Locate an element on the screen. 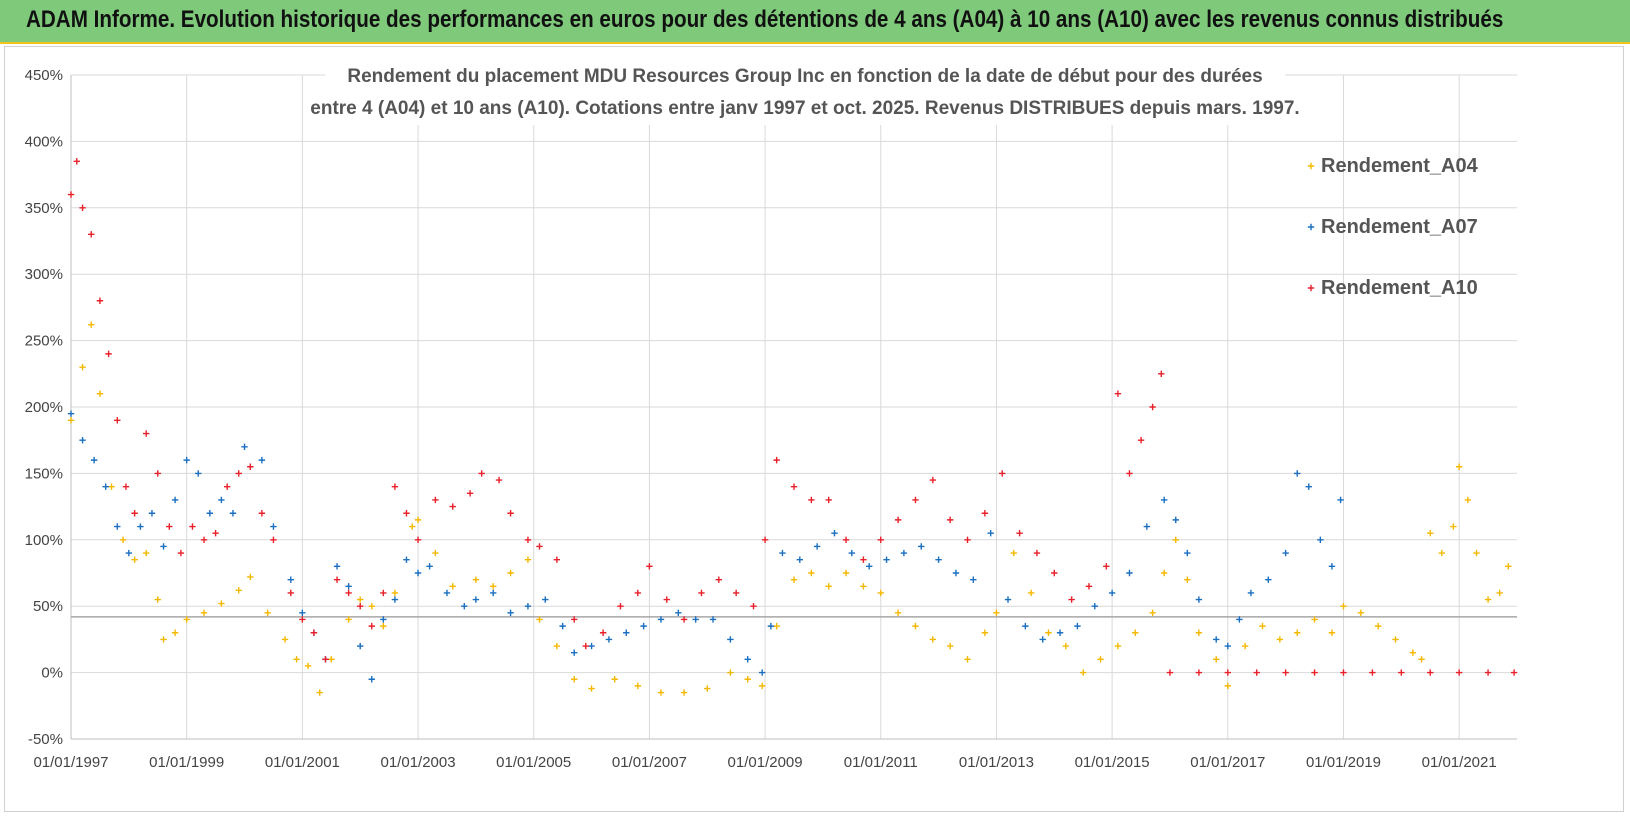  x-tick-label: 01/01/2017 is located at coordinates (1227, 762).